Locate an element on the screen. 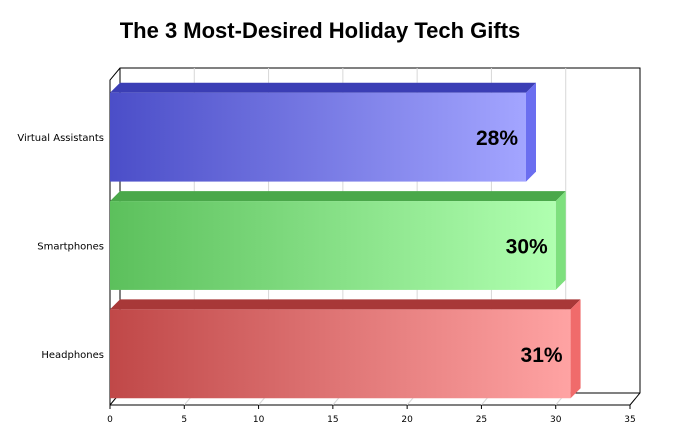  x-tick-label: 10 is located at coordinates (259, 420).